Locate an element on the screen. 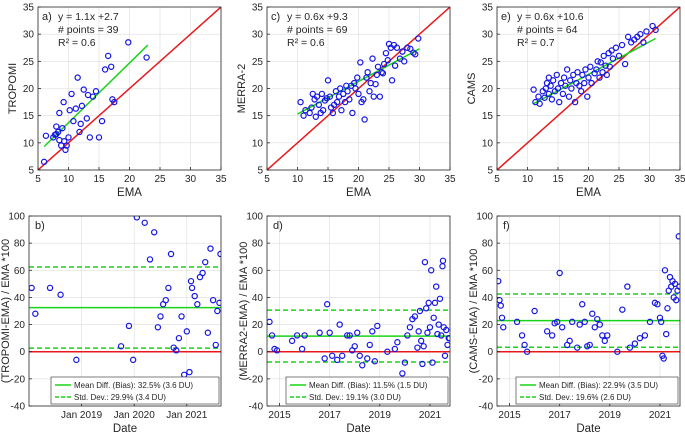 The height and width of the screenshot is (436, 685). x-tick-label: 20 is located at coordinates (589, 179).